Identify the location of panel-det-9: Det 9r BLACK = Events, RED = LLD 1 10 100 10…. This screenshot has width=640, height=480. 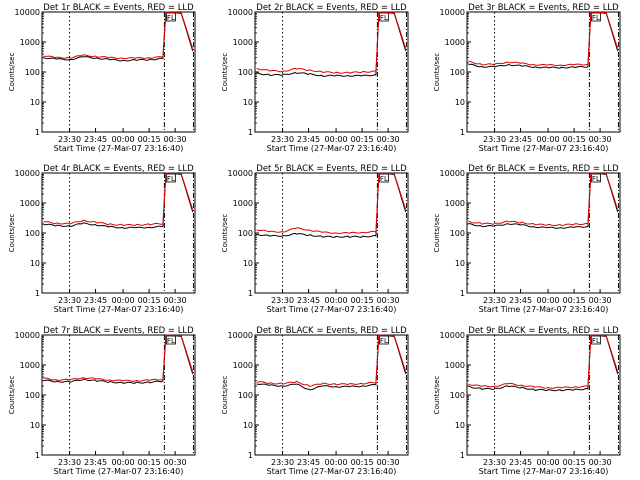
(527, 401).